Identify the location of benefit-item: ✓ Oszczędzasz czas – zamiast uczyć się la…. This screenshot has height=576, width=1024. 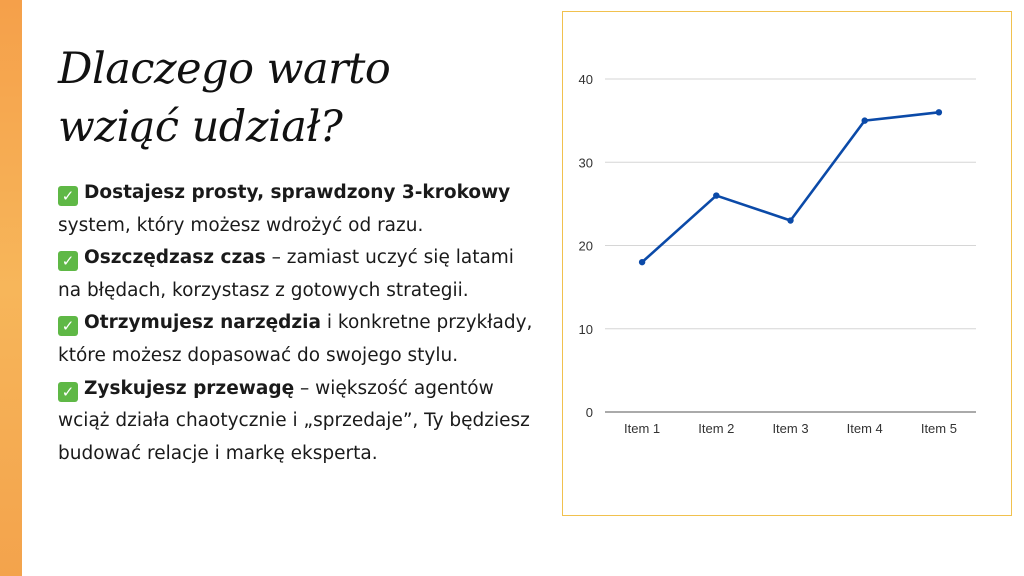
(299, 274).